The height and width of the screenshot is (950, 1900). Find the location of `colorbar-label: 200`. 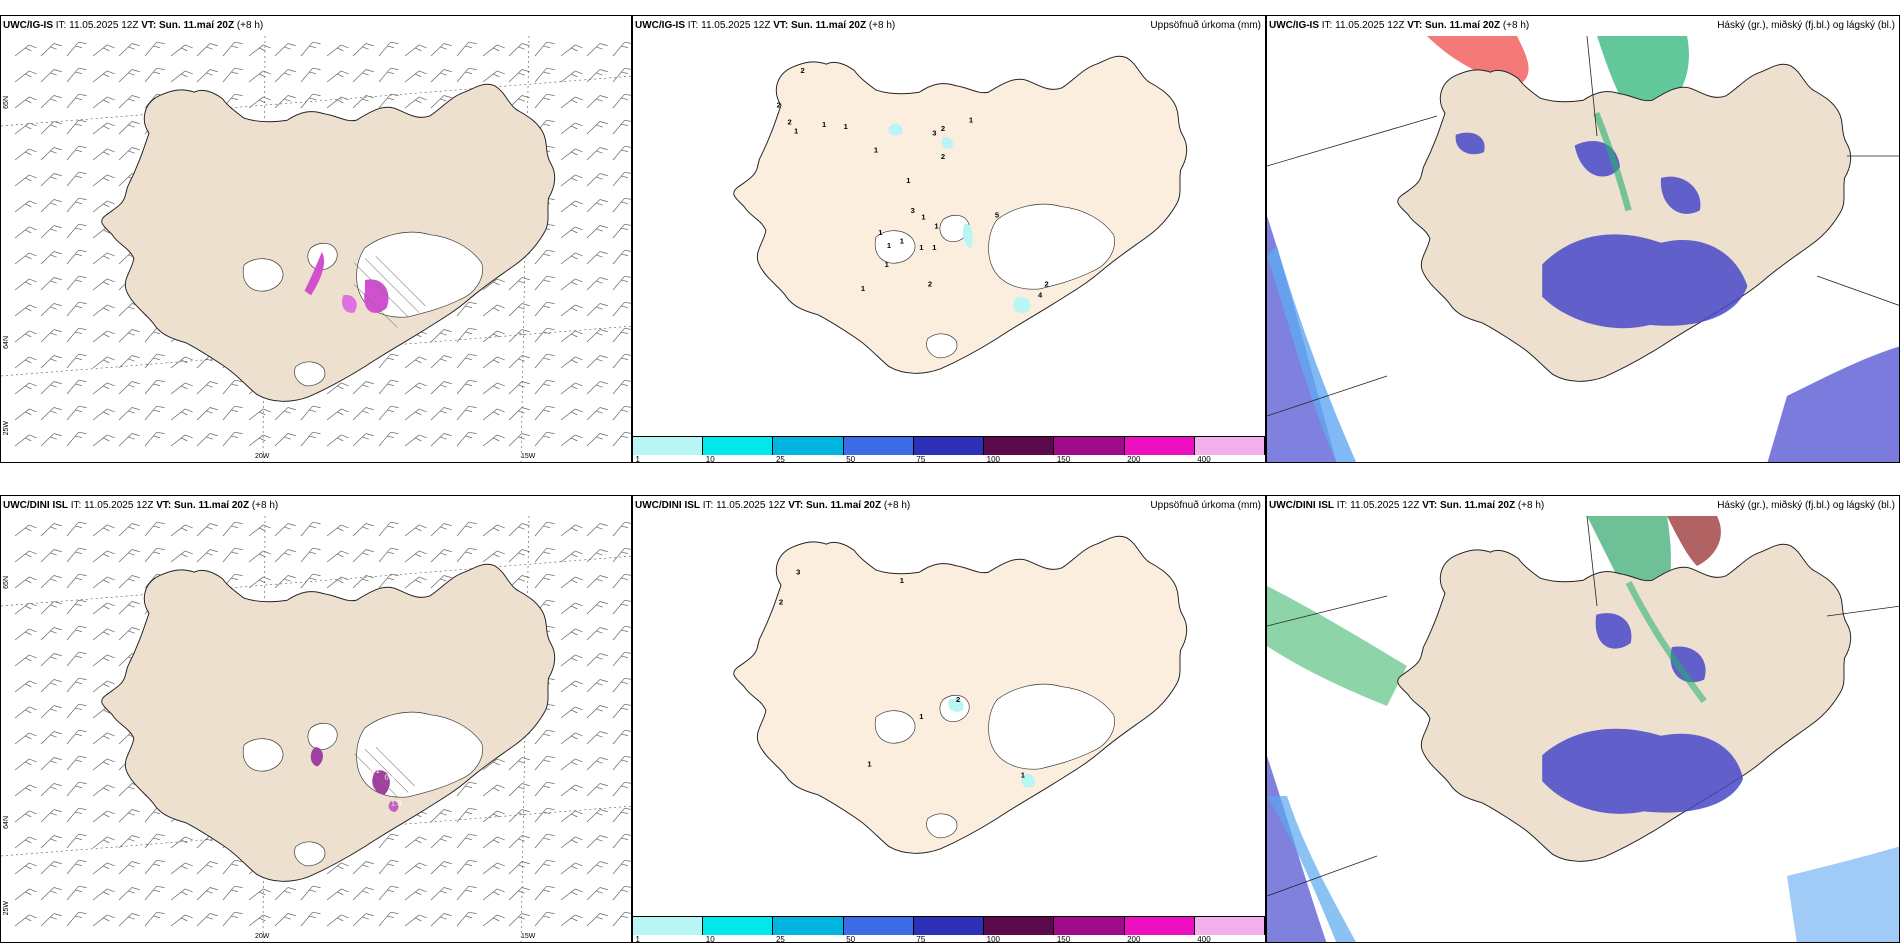

colorbar-label: 200 is located at coordinates (1134, 939).